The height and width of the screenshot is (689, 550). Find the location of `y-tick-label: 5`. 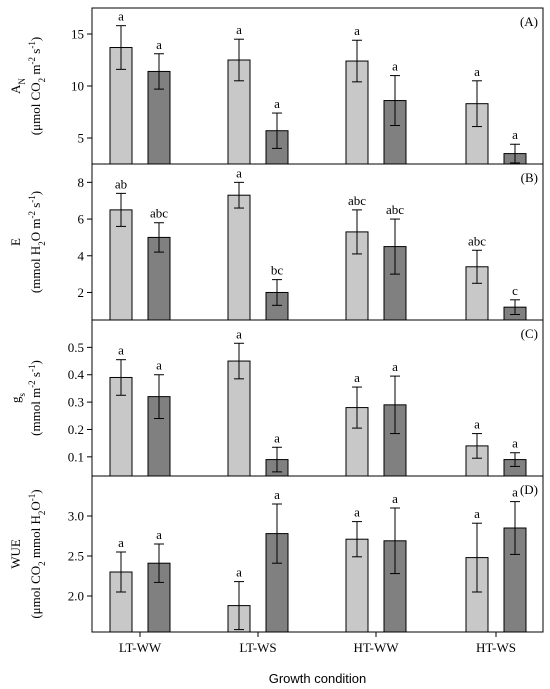

y-tick-label: 5 is located at coordinates (81, 138).